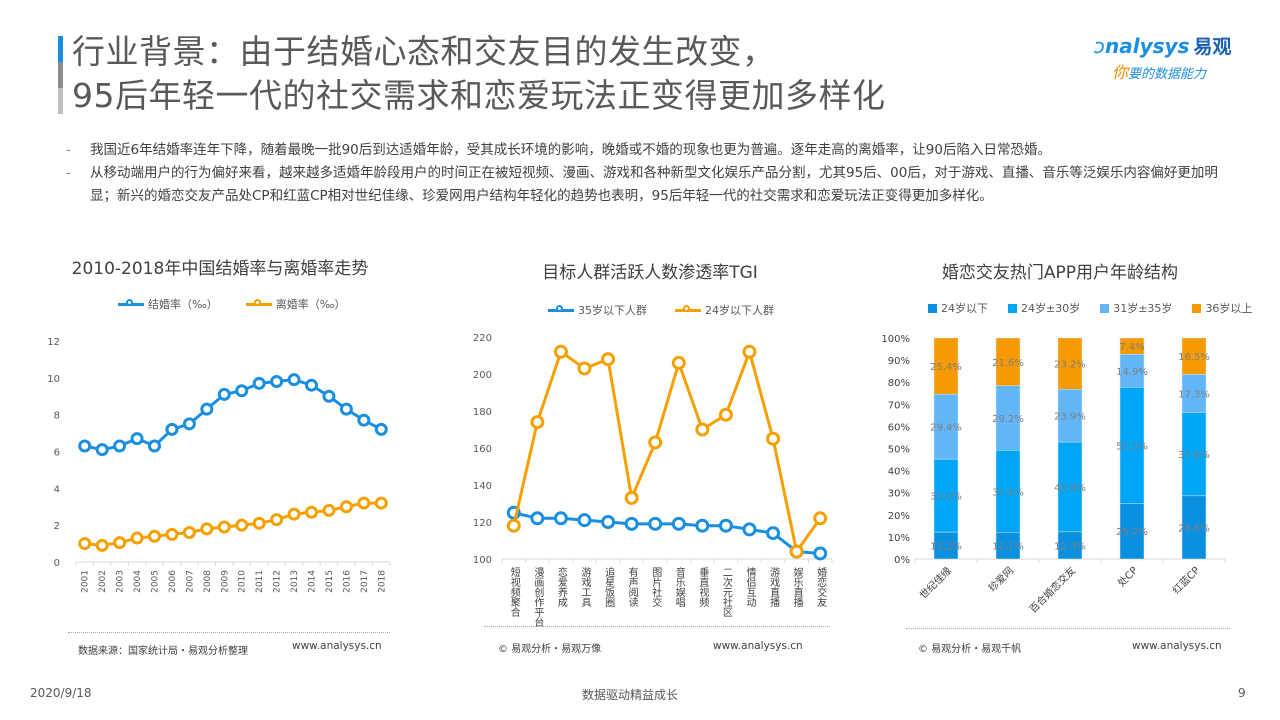 The image size is (1280, 720). Describe the element at coordinates (57, 489) in the screenshot. I see `y-tick-label: 4` at that location.